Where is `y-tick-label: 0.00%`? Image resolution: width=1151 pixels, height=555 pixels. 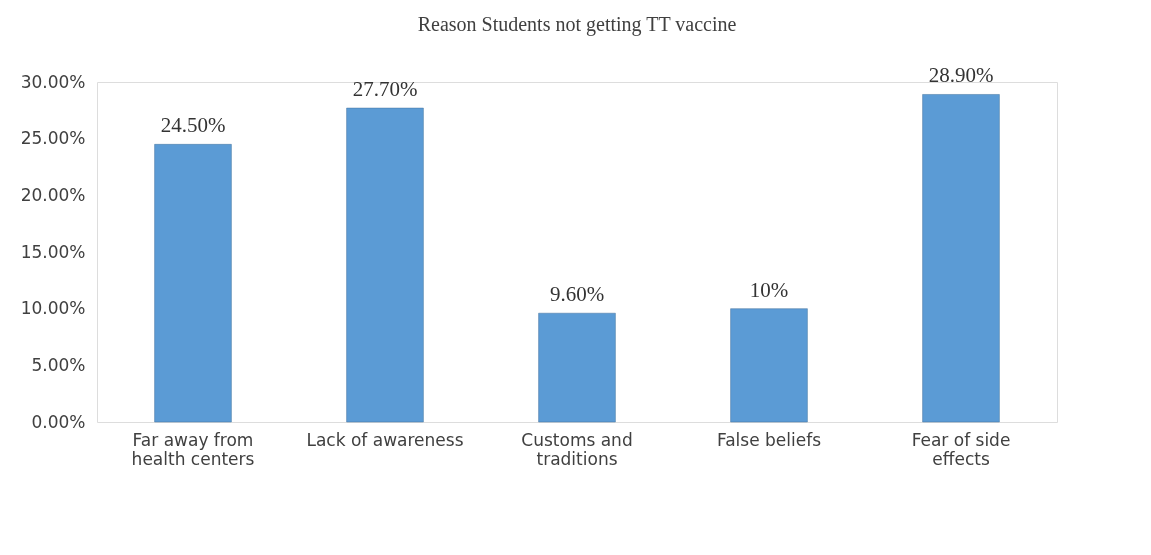 y-tick-label: 0.00% is located at coordinates (58, 421).